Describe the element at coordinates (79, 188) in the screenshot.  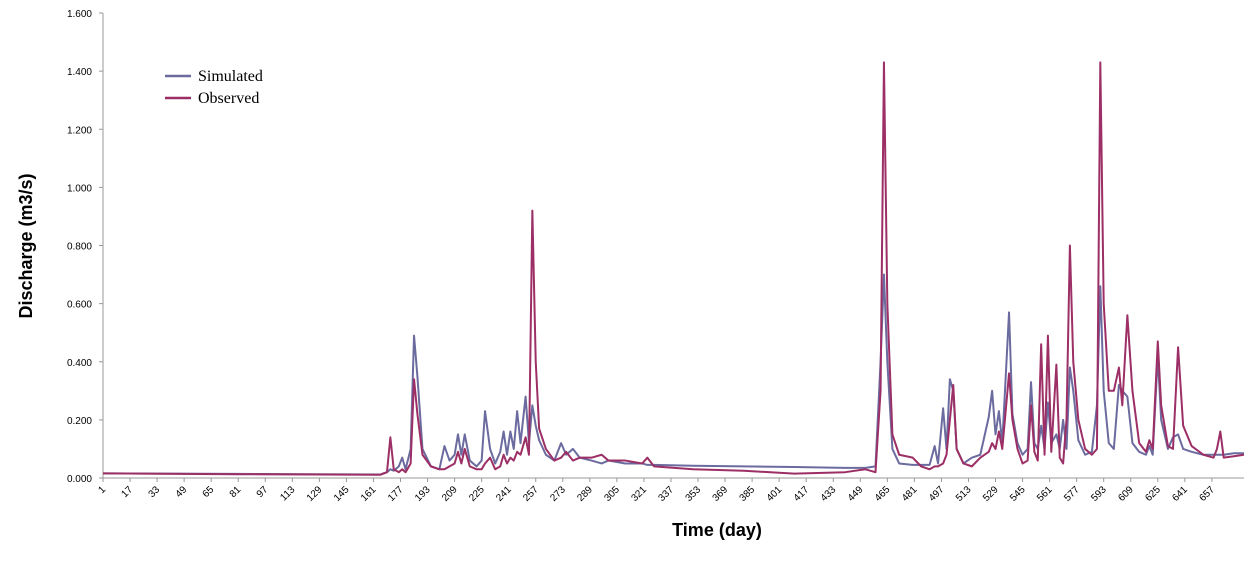
I see `y-tick-label: 1.000` at that location.